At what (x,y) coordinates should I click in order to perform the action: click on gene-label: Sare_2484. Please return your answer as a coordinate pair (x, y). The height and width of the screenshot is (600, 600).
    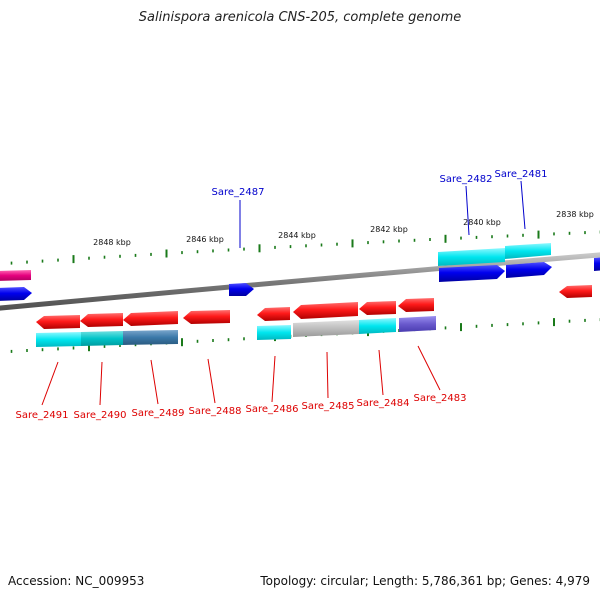
    Looking at the image, I should click on (383, 403).